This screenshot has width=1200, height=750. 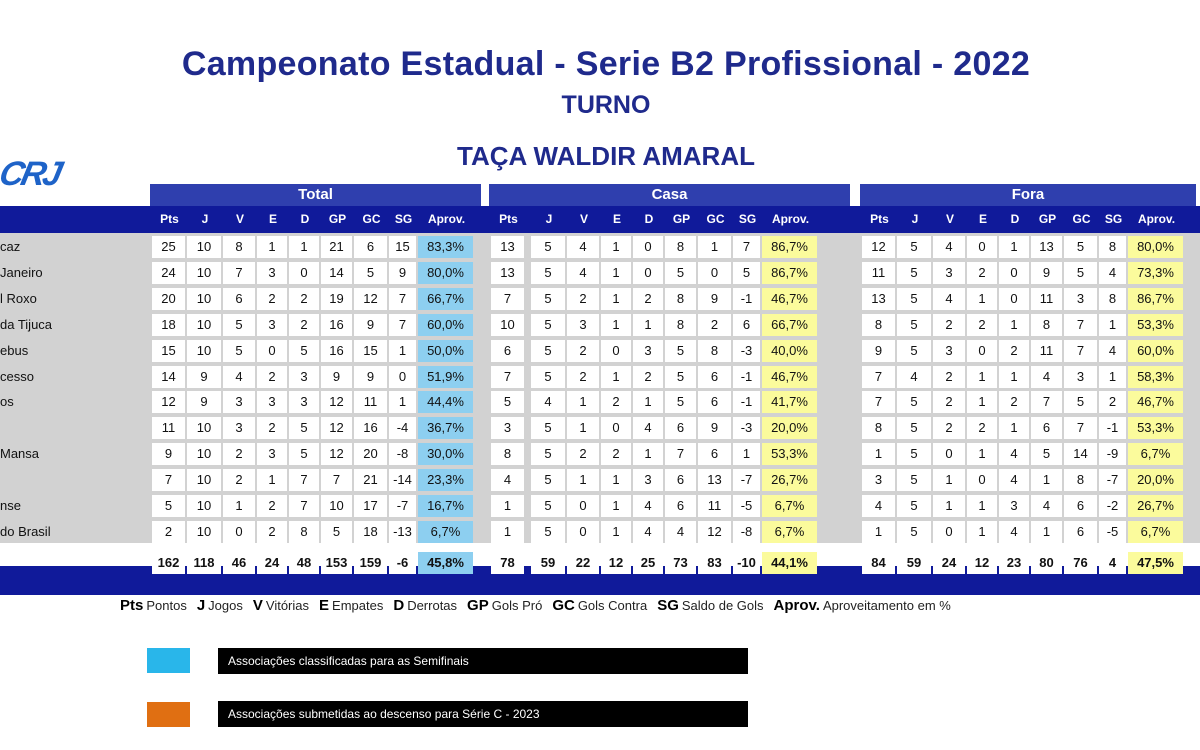 I want to click on table-cell-fora: 3, so click(x=949, y=350).